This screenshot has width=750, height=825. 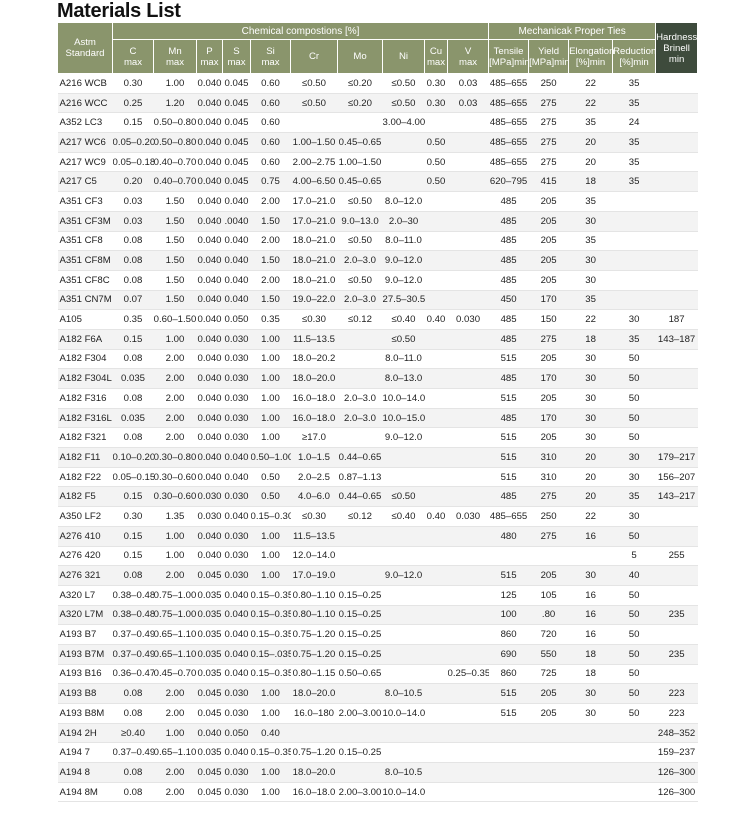 What do you see at coordinates (592, 51) in the screenshot?
I see `header-text: Elongation` at bounding box center [592, 51].